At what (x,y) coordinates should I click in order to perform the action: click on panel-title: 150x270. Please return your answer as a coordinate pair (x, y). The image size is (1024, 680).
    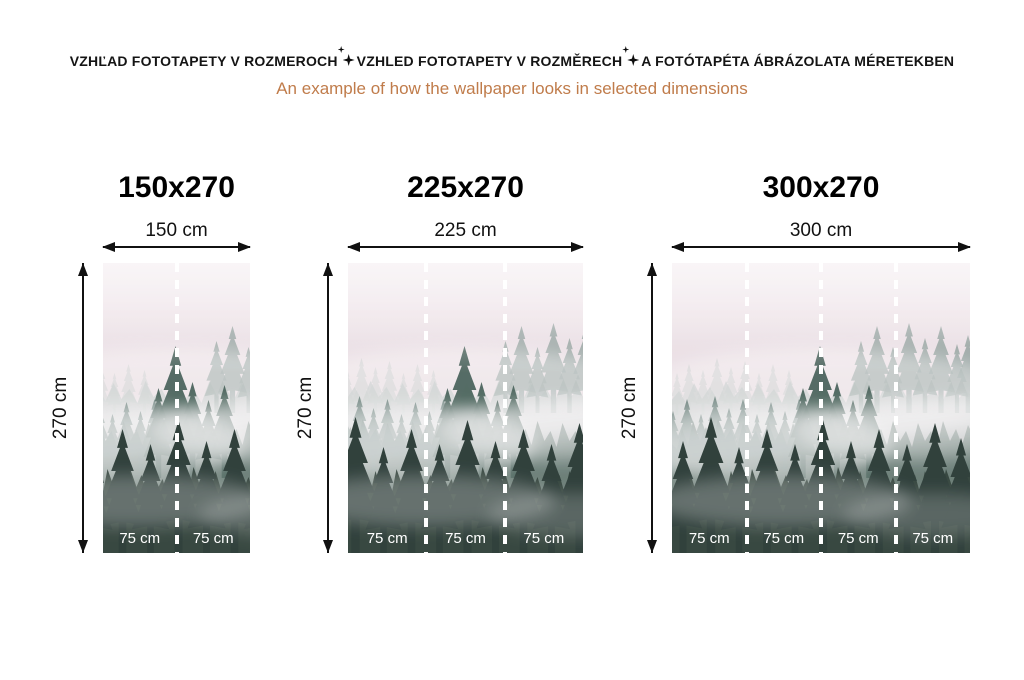
    Looking at the image, I should click on (176, 187).